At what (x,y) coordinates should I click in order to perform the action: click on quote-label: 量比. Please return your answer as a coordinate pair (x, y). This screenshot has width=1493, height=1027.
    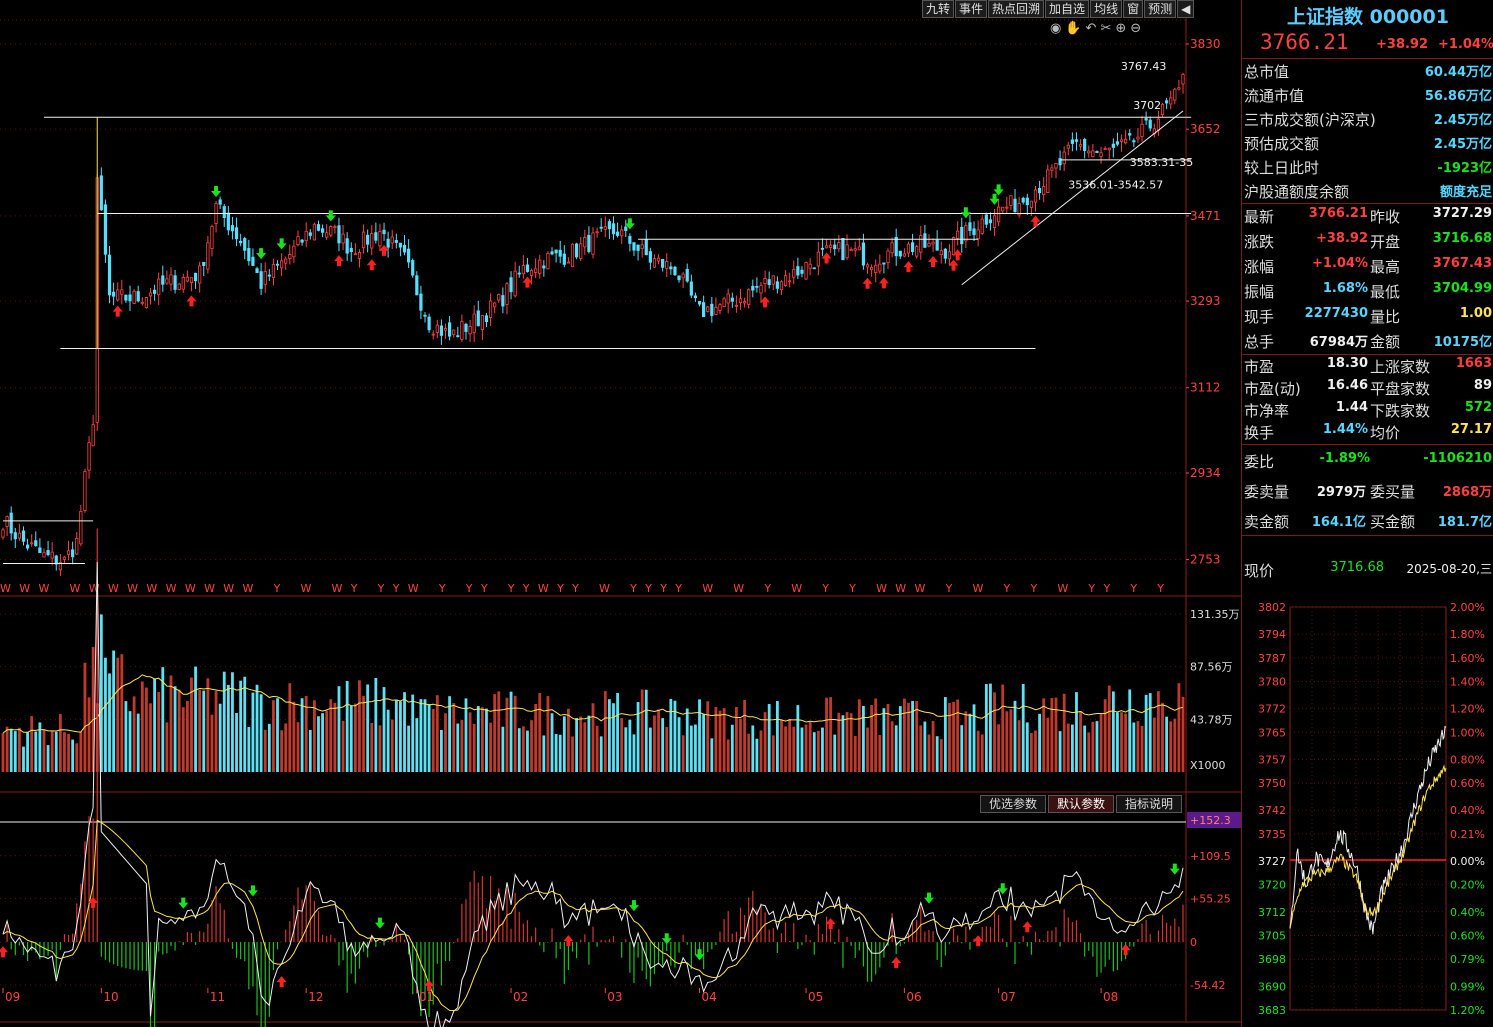
    Looking at the image, I should click on (1385, 317).